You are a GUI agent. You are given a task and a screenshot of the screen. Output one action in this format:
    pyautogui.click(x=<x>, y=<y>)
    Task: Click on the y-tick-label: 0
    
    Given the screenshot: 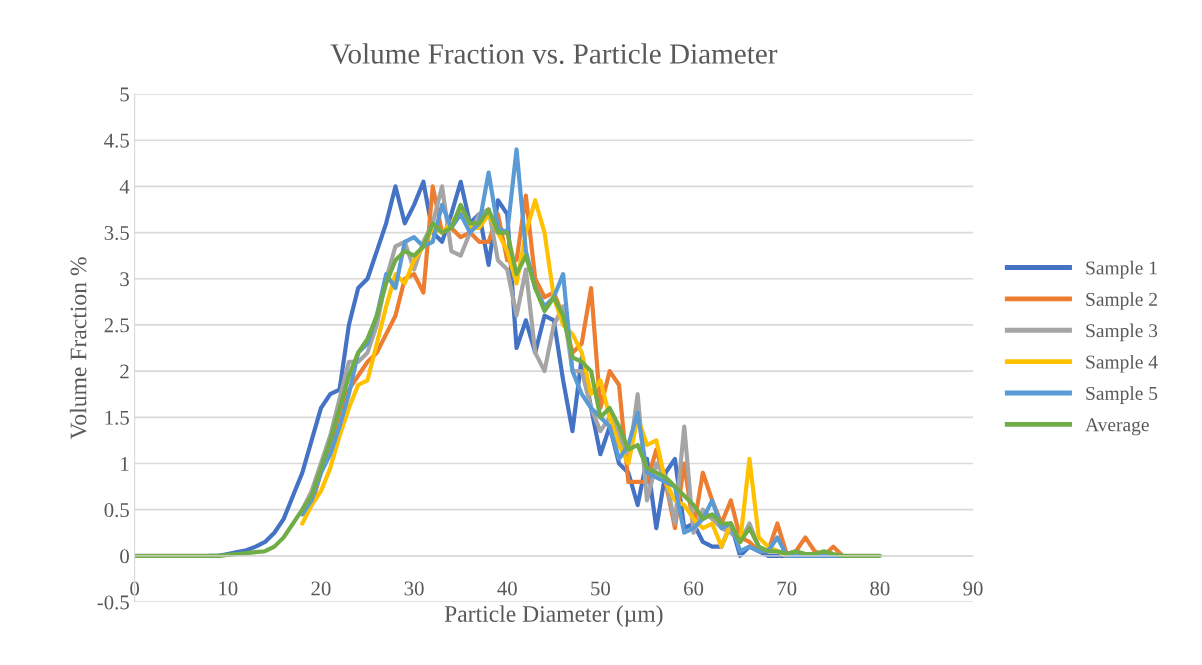 What is the action you would take?
    pyautogui.click(x=124, y=556)
    